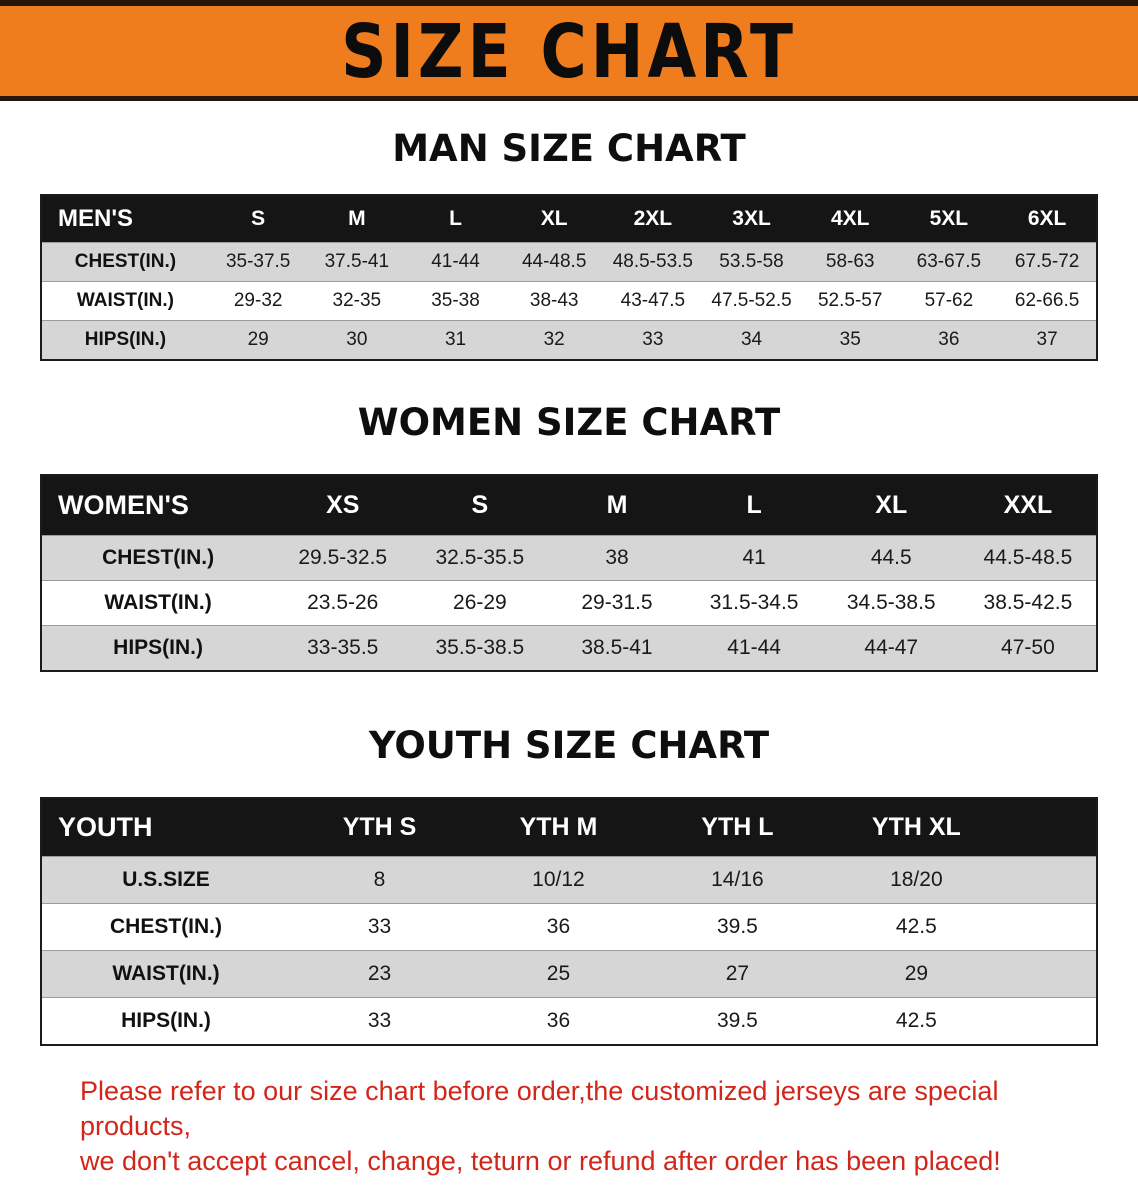  I want to click on size-value: 33-35.5, so click(343, 648).